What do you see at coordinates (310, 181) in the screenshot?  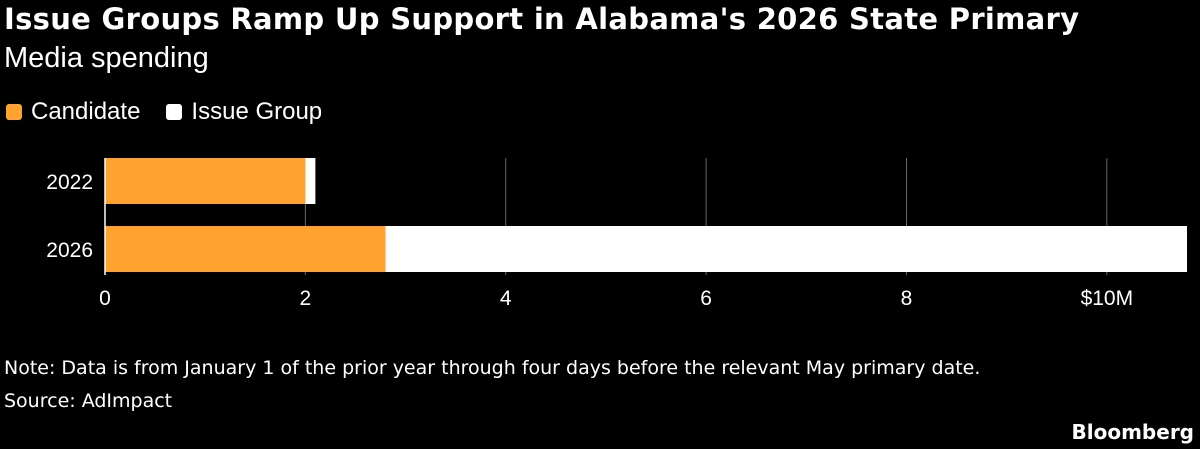 I see `bar-2022-issue-group` at bounding box center [310, 181].